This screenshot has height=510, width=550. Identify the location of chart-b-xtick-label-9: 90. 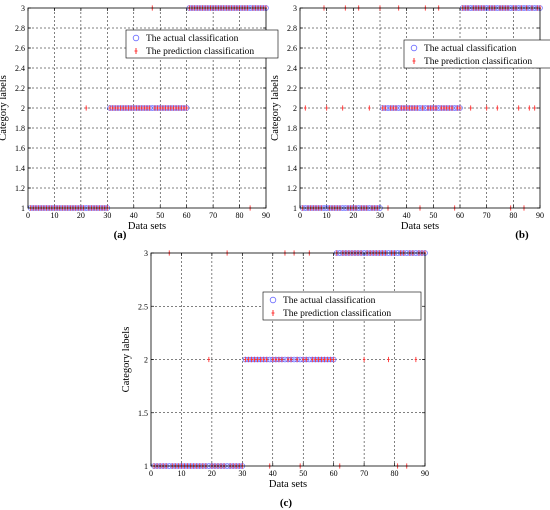
(540, 215).